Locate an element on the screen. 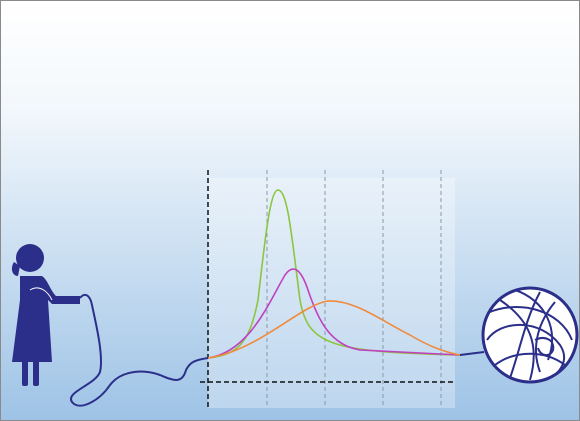  woman is located at coordinates (45, 315).